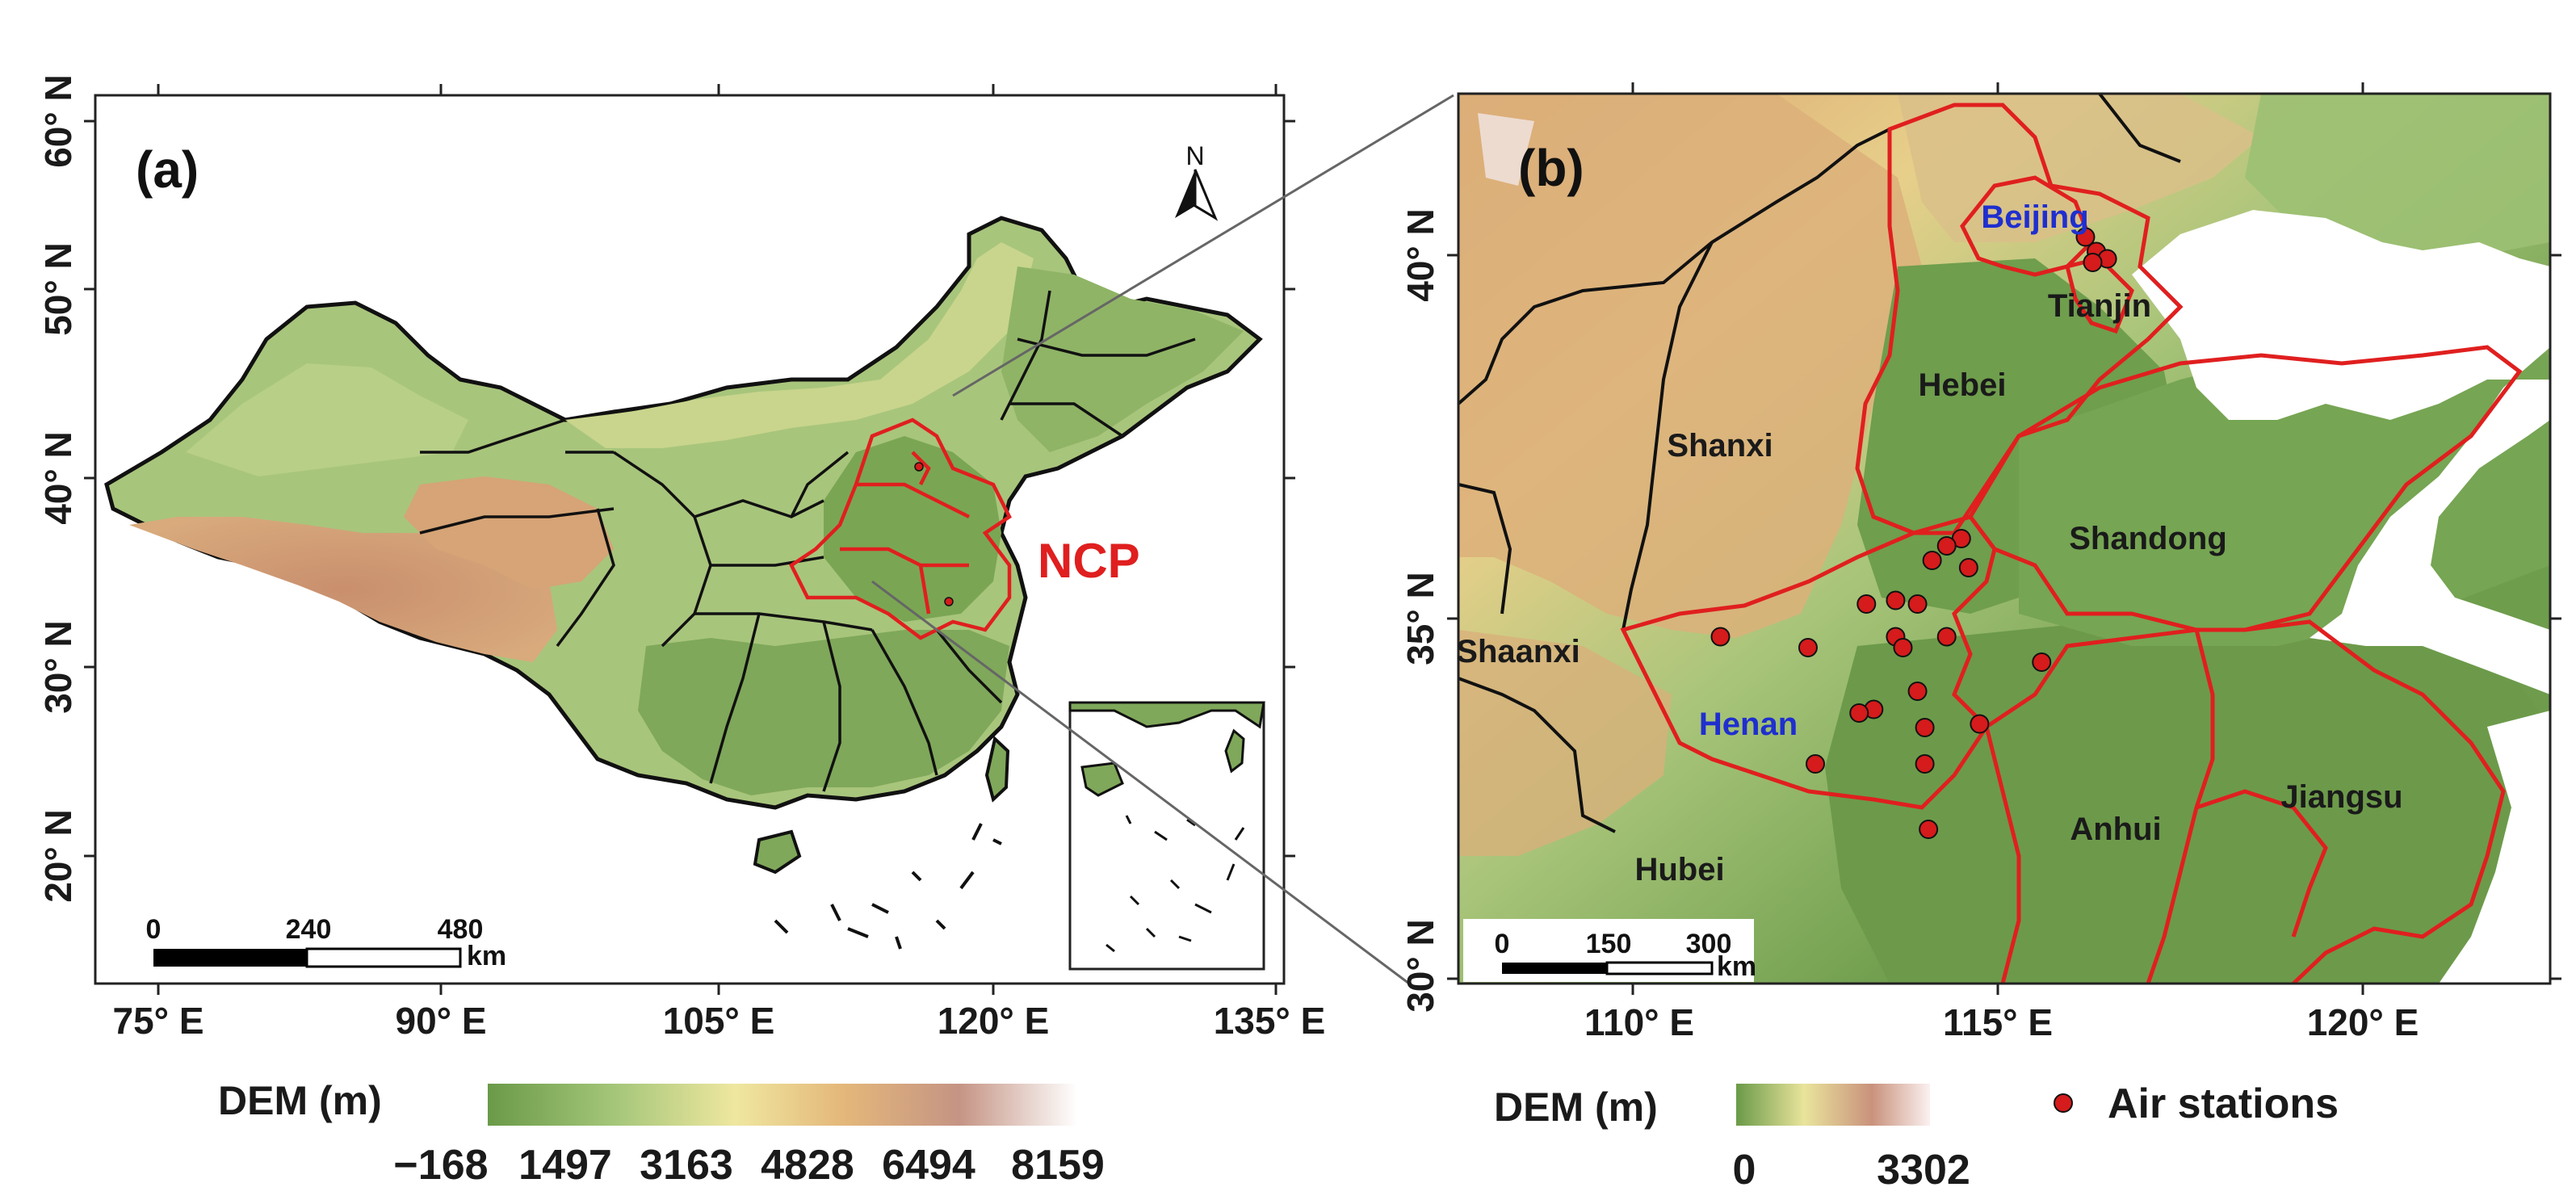 Image resolution: width=2576 pixels, height=1204 pixels. What do you see at coordinates (461, 929) in the screenshot?
I see `scalebar-a-label-2: 480` at bounding box center [461, 929].